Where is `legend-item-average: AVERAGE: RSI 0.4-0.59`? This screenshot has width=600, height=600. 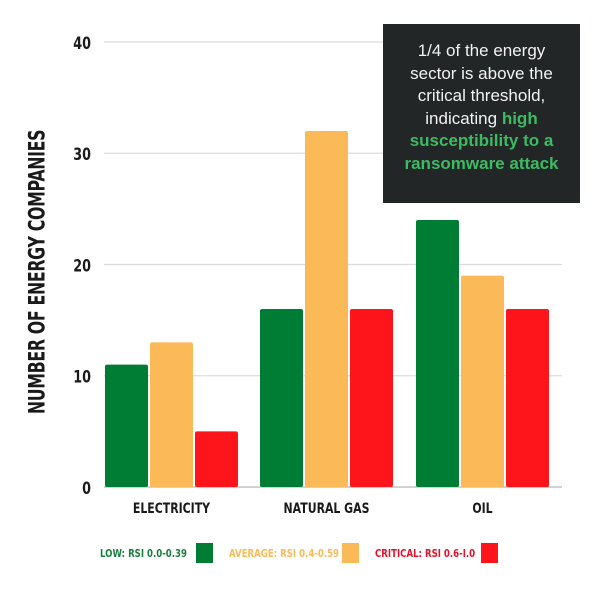
legend-item-average: AVERAGE: RSI 0.4-0.59 is located at coordinates (294, 553).